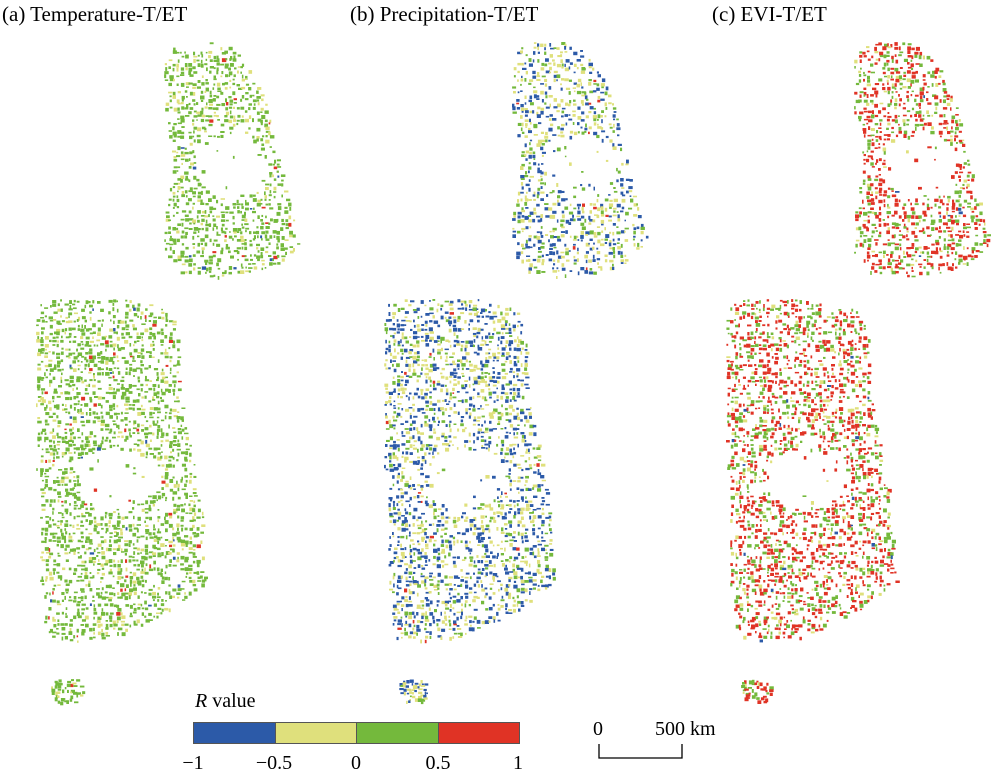  What do you see at coordinates (640, 751) in the screenshot?
I see `scale-bar` at bounding box center [640, 751].